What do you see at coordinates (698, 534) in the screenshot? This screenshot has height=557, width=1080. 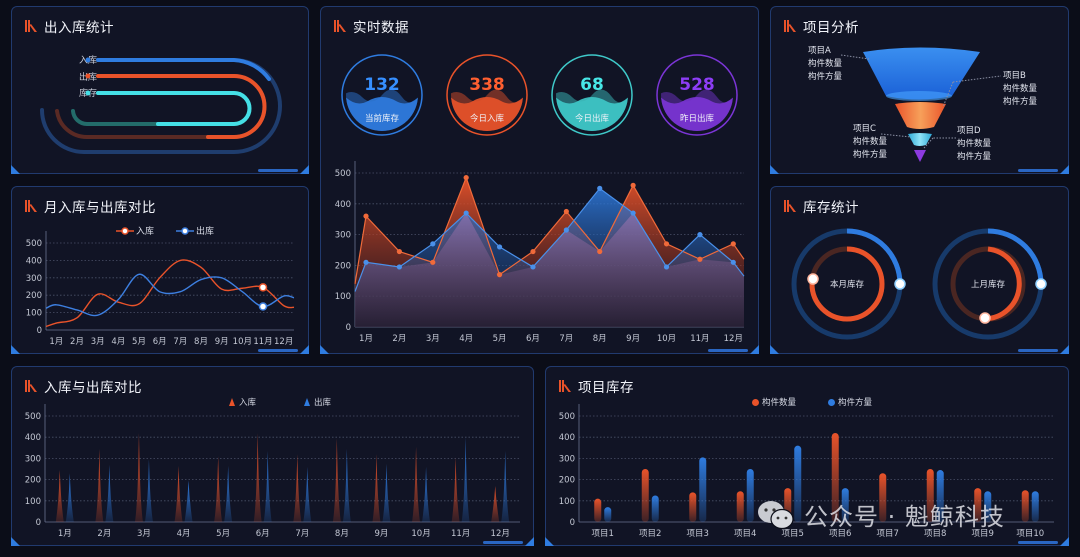 I see `svg-text: 项目3` at bounding box center [698, 534].